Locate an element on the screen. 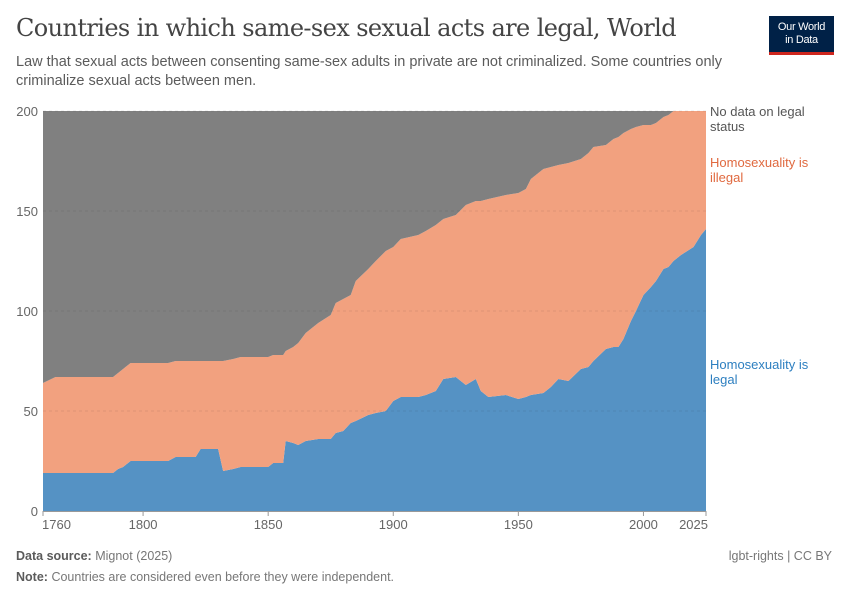 The height and width of the screenshot is (600, 850). y-tick-label: 200 is located at coordinates (27, 111).